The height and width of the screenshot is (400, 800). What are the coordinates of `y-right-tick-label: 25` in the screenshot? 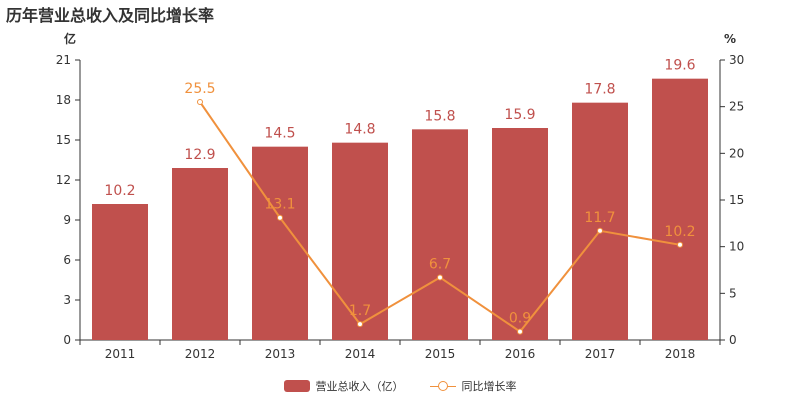 It's located at (736, 107).